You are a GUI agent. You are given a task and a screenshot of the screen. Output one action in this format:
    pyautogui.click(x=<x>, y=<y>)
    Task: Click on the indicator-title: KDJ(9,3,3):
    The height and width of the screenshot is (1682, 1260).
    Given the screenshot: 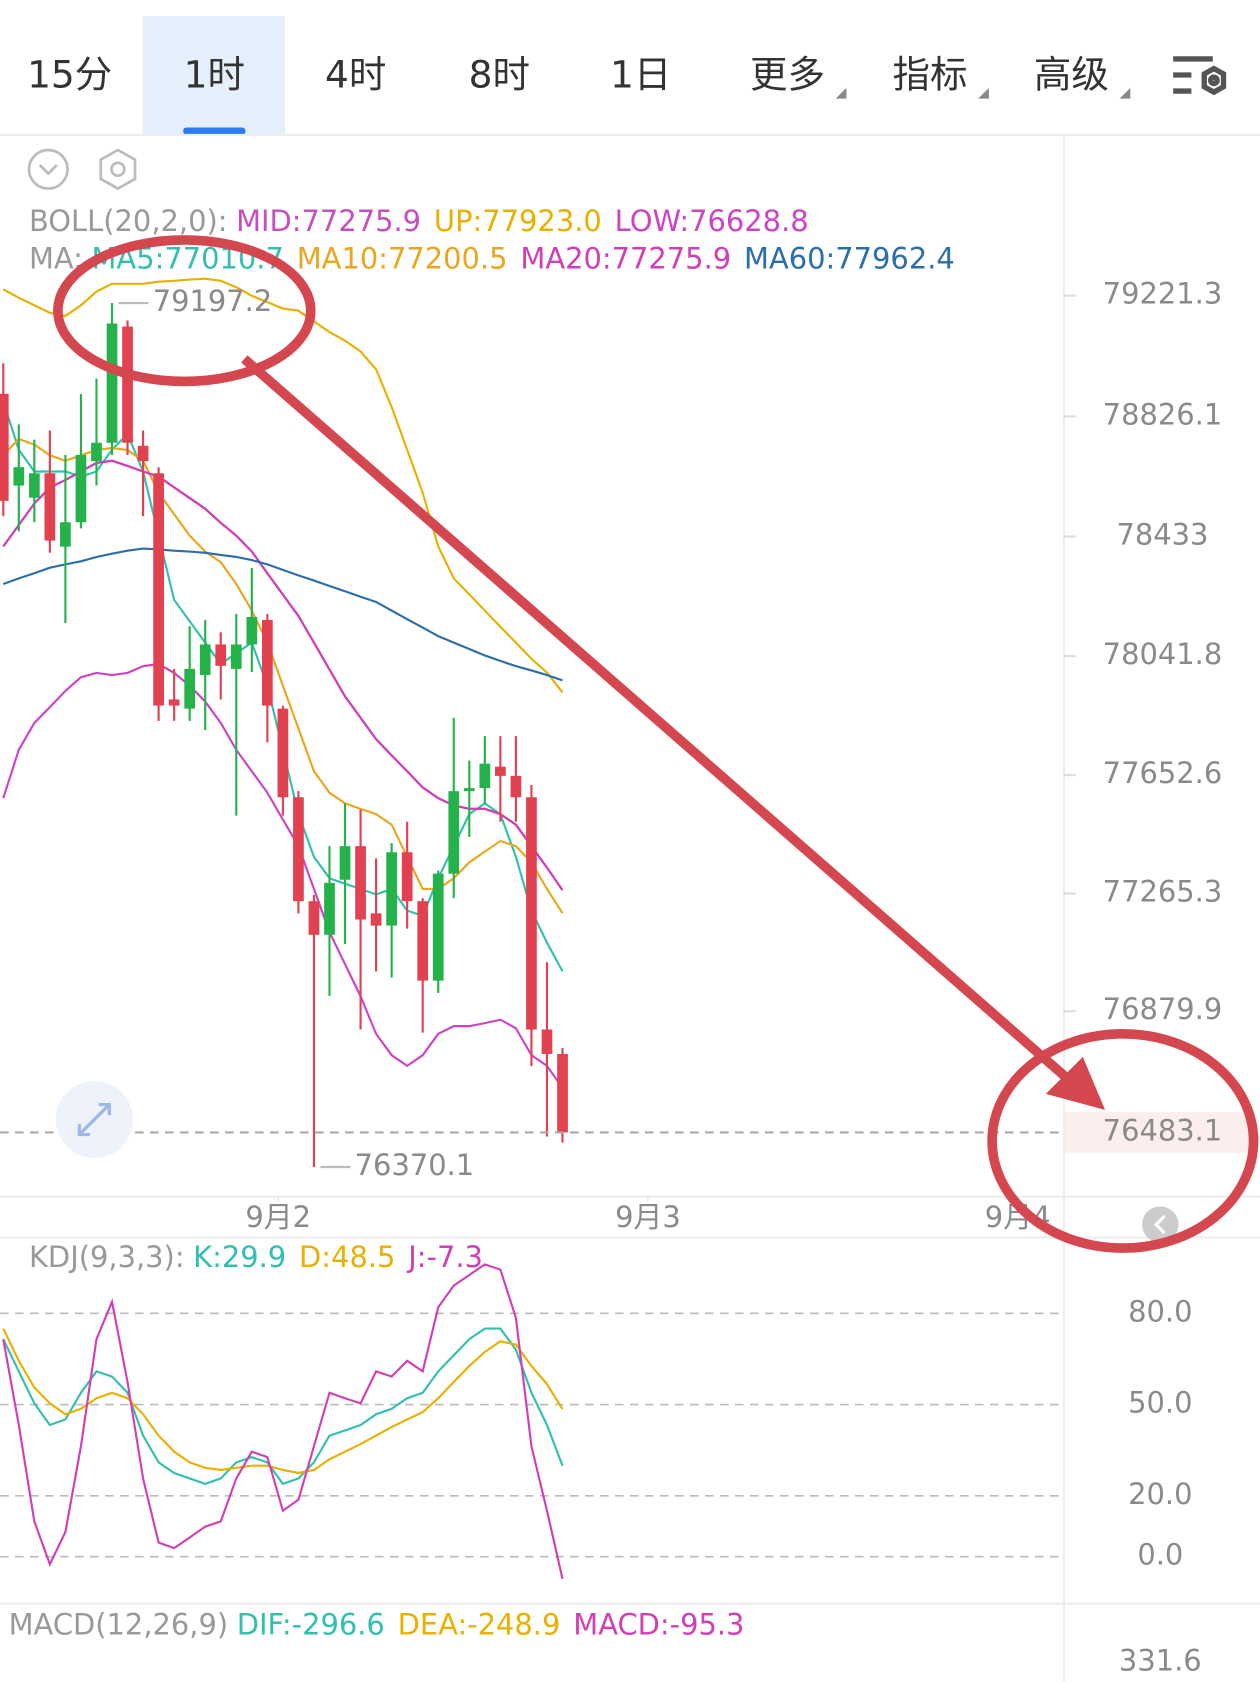 What is the action you would take?
    pyautogui.click(x=107, y=1257)
    